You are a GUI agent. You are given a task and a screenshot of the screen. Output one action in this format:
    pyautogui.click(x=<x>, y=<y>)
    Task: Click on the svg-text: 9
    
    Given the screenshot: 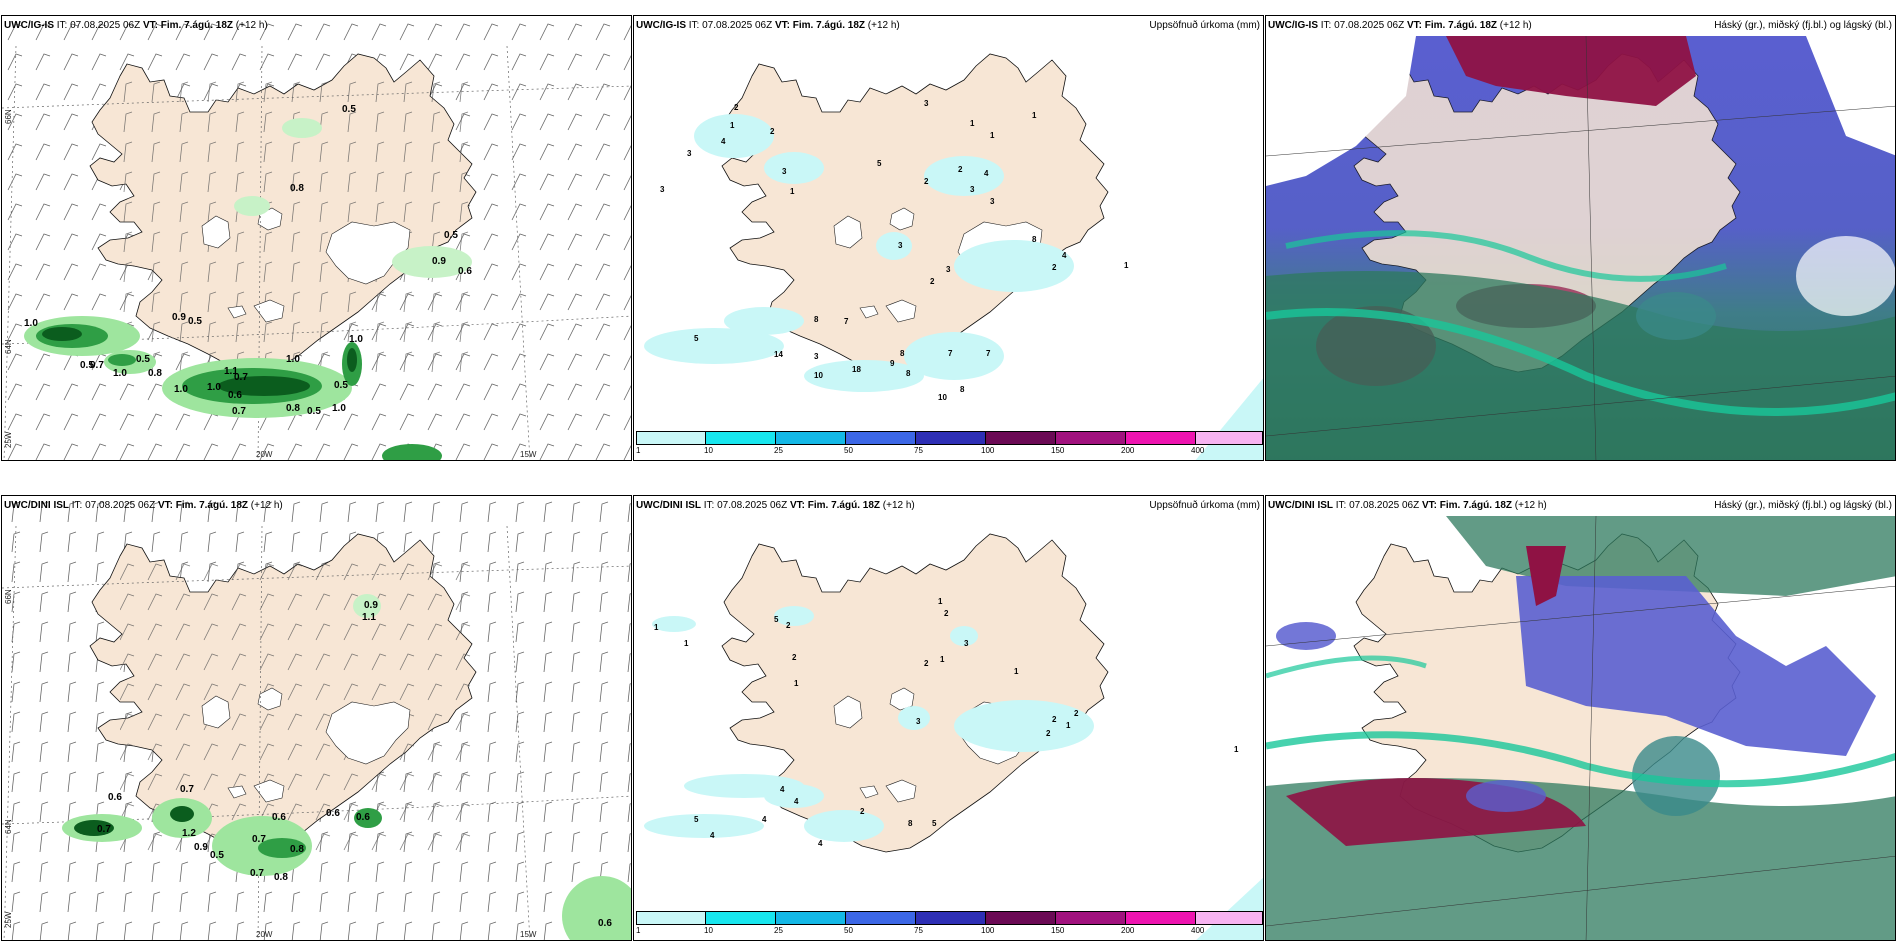 What is the action you would take?
    pyautogui.click(x=892, y=363)
    